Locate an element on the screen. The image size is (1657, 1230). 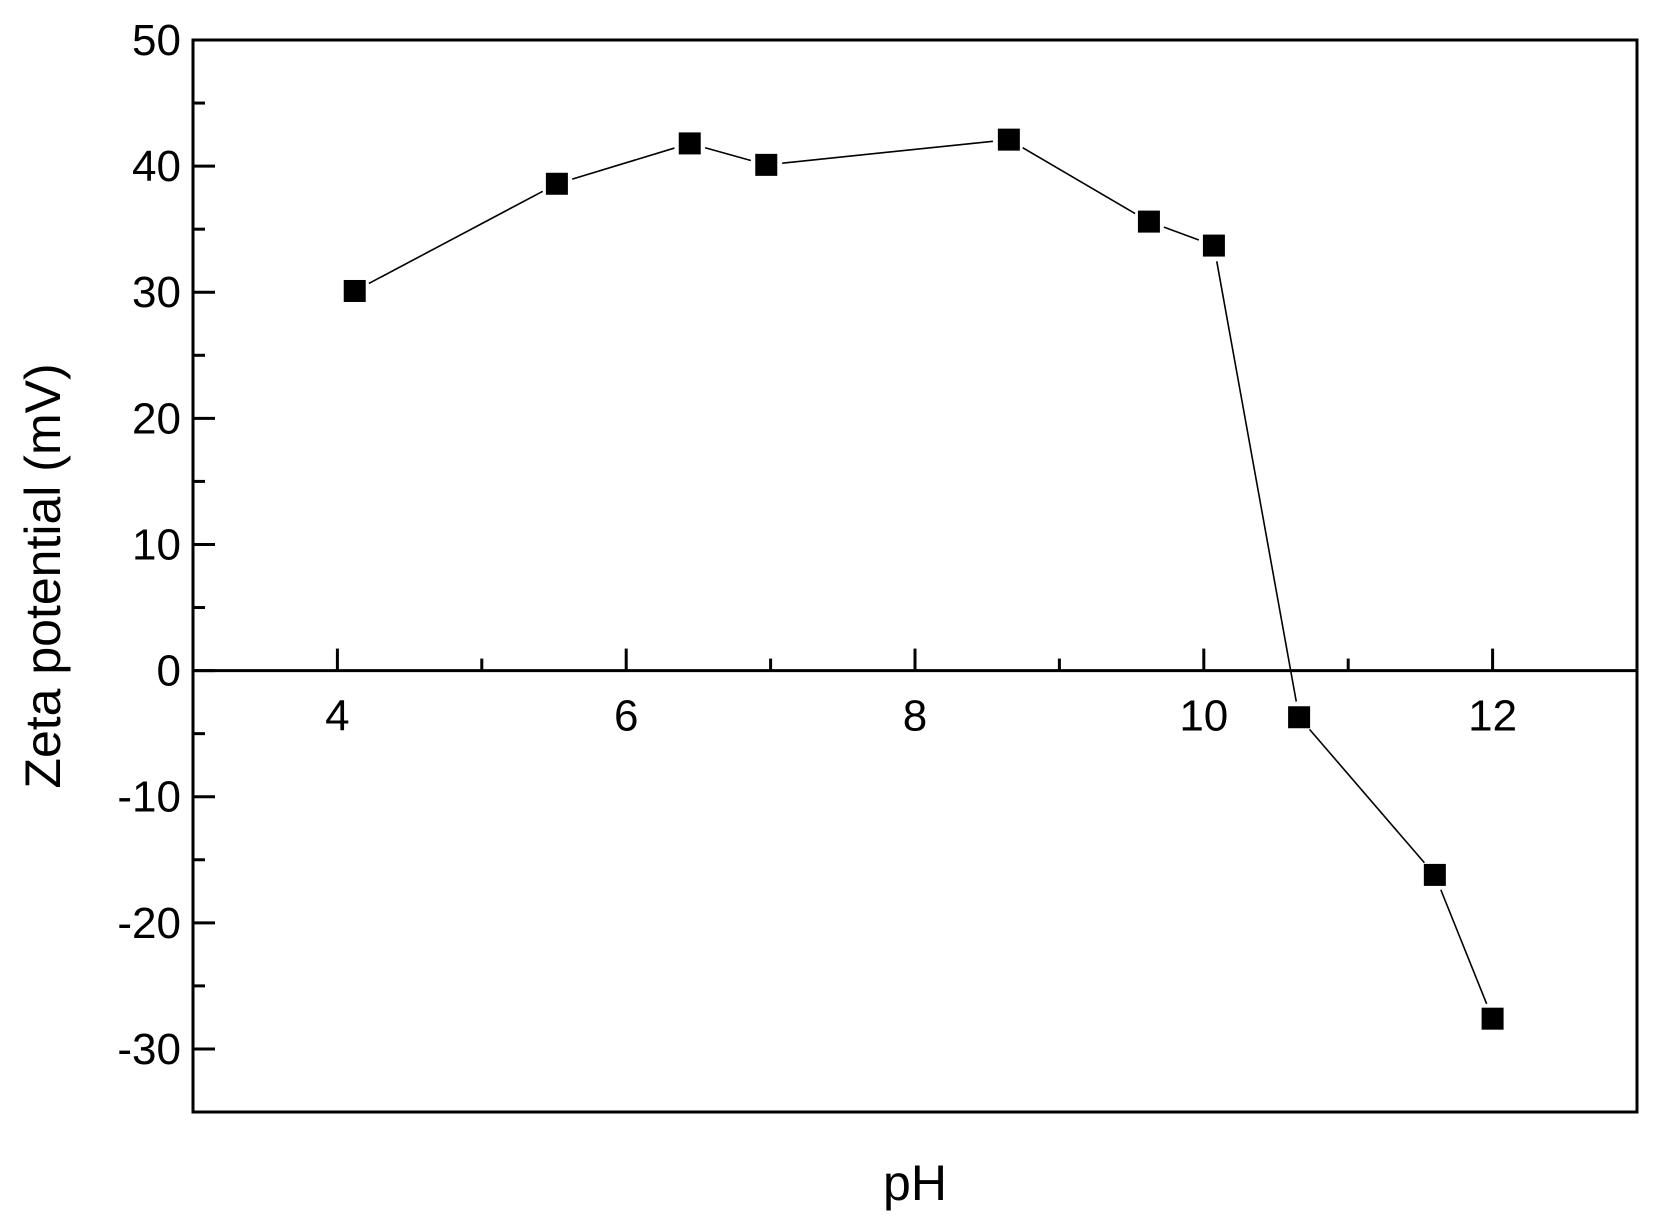
y-tick-label: 30 is located at coordinates (156, 292).